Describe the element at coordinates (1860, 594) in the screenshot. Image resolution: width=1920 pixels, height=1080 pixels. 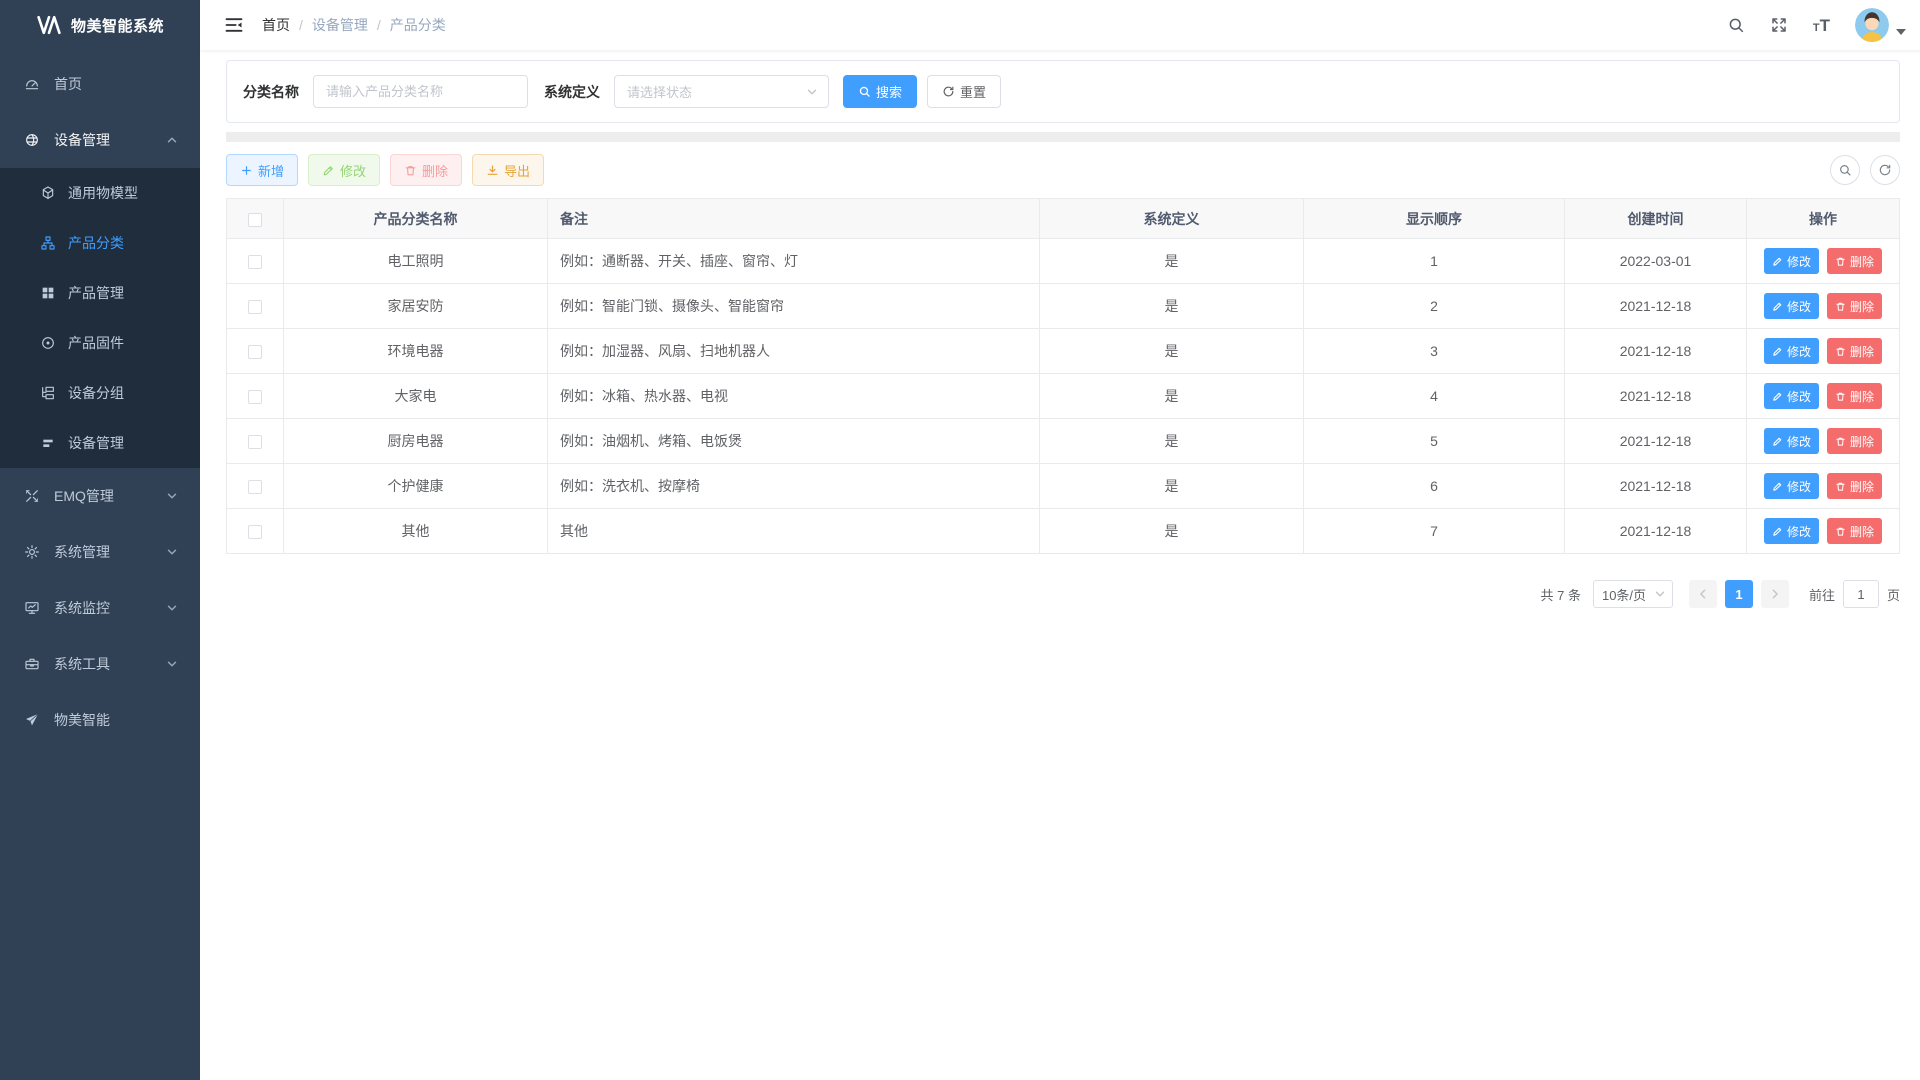
I see `goto-page-input` at that location.